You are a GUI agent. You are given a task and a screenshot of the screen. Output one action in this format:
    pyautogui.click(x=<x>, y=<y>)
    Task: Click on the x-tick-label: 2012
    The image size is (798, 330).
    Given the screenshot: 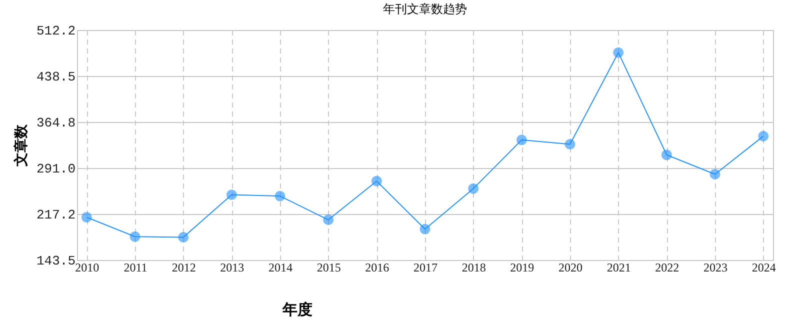 What is the action you would take?
    pyautogui.click(x=184, y=267)
    